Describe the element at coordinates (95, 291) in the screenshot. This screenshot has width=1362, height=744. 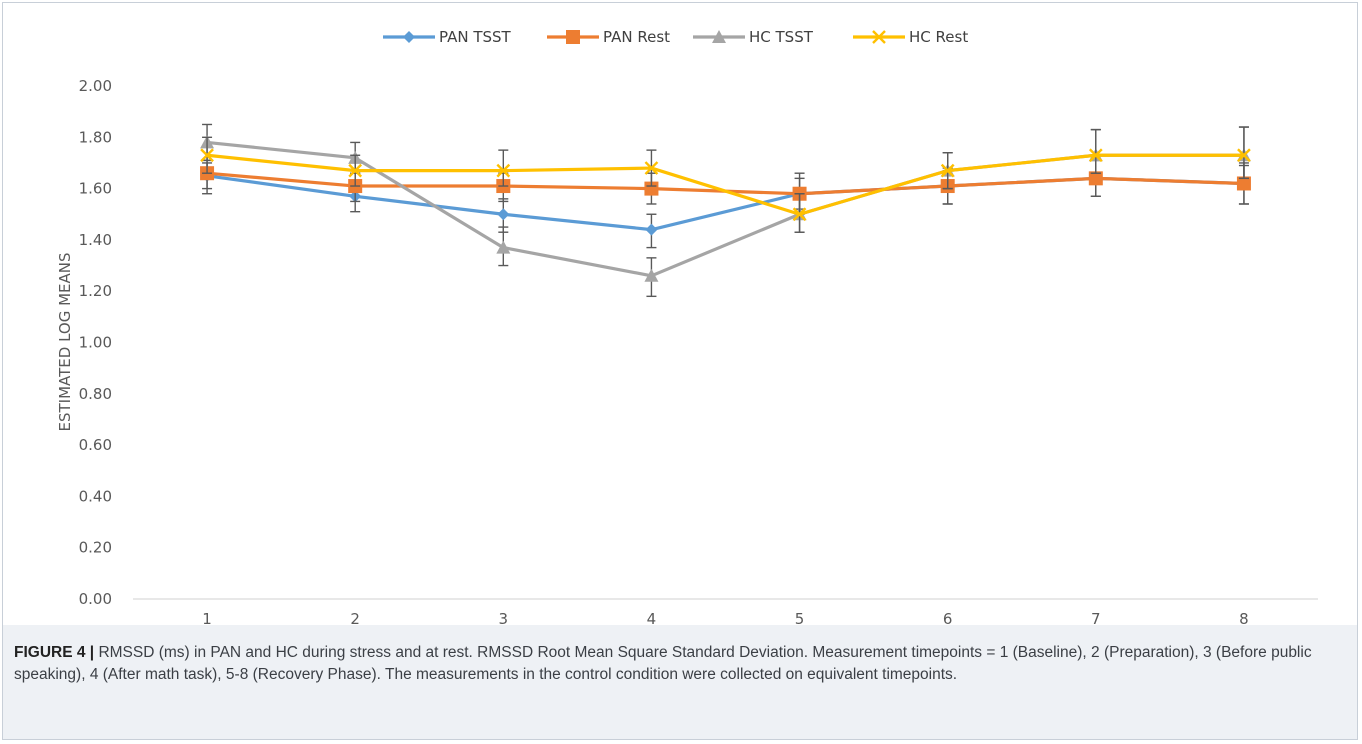
I see `y-tick-label: 1.20` at that location.